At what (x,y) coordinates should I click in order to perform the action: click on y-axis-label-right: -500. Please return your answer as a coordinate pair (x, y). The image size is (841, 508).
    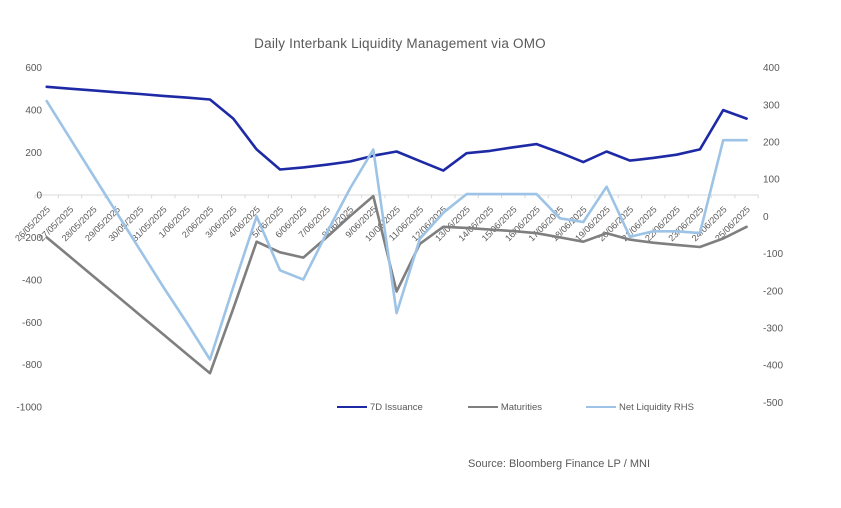
    Looking at the image, I should click on (773, 403).